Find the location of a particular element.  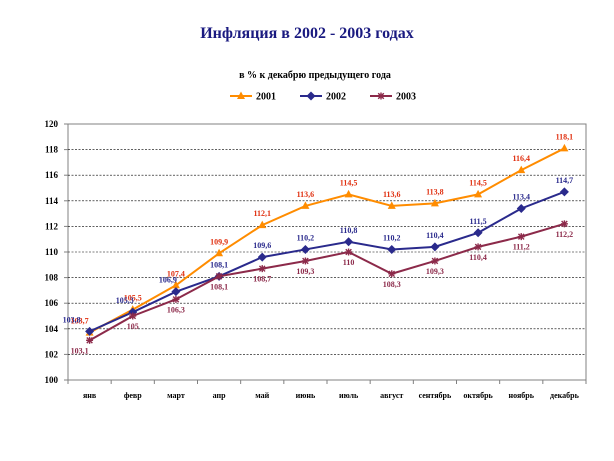

data-label-2003: 108,7 is located at coordinates (262, 279).